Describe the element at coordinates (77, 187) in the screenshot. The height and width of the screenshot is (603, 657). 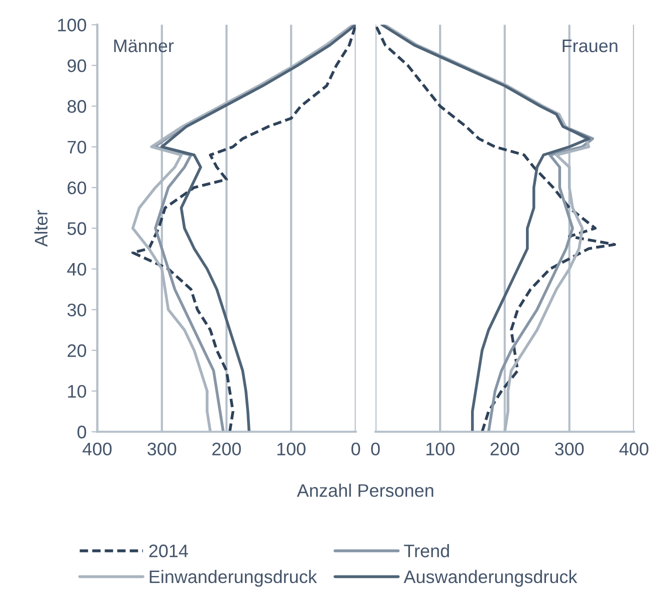
I see `y-tick-label: 60` at that location.